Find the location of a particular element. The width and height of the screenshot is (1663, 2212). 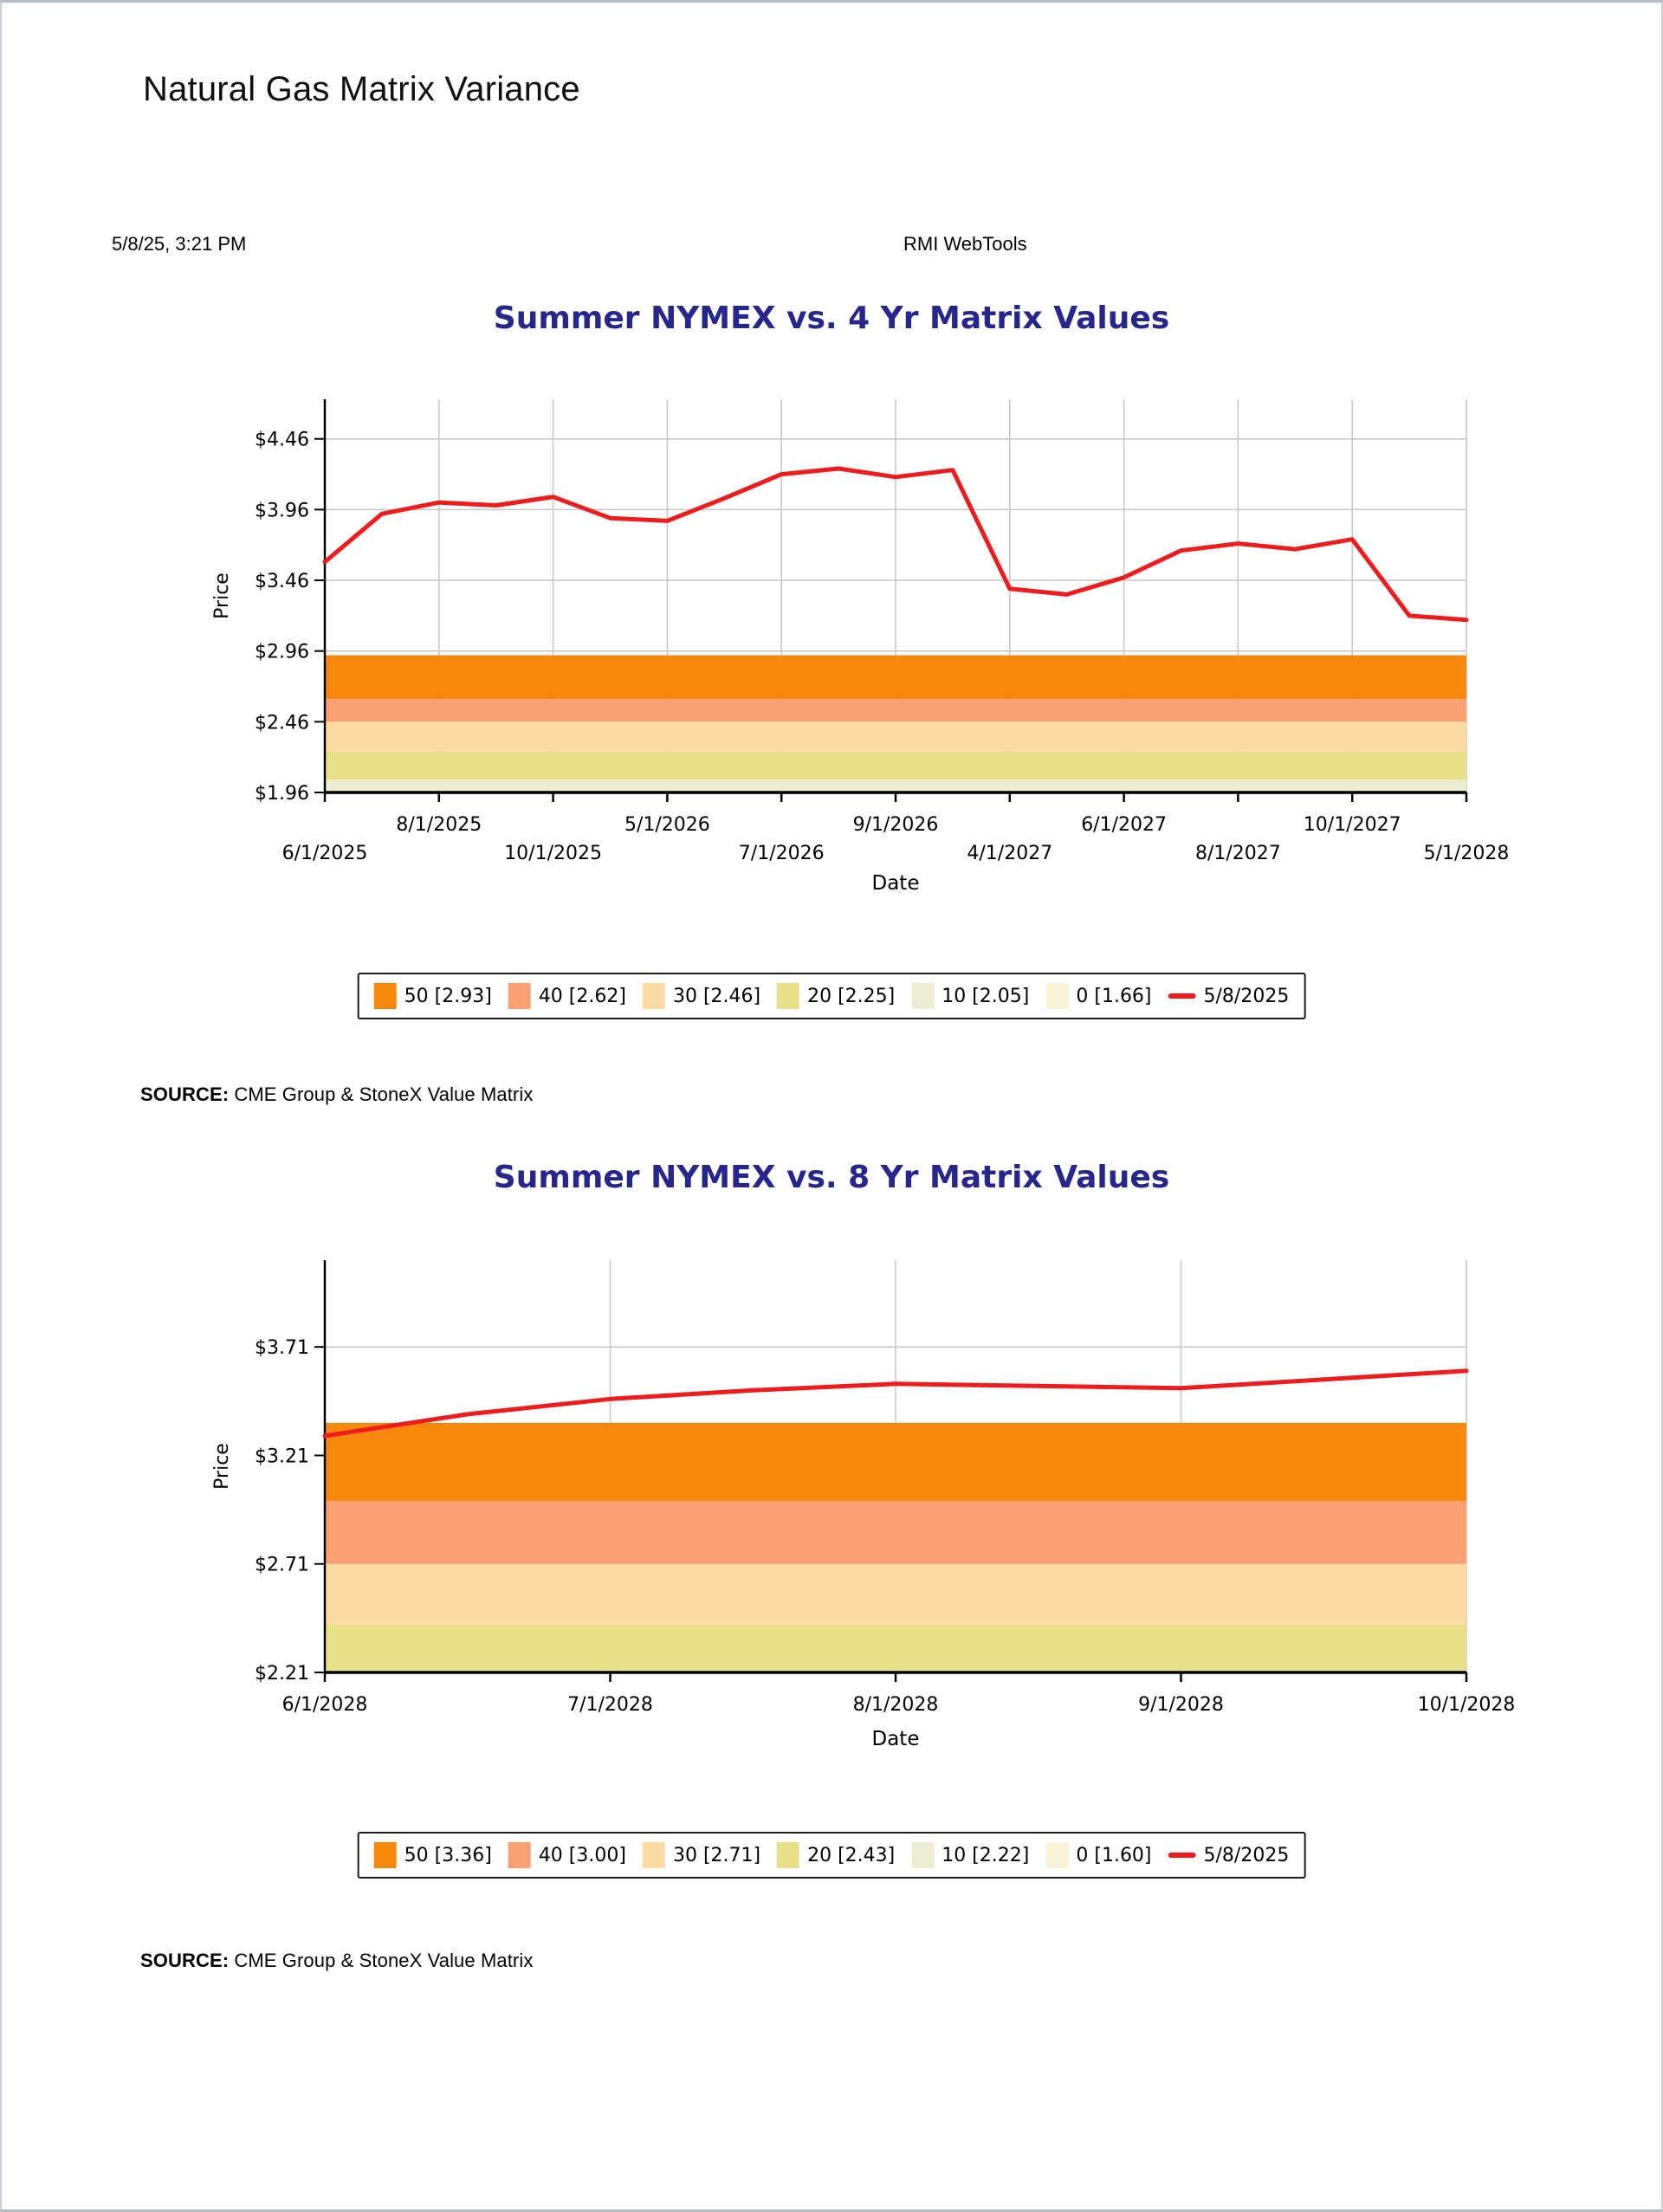

x-tick-label: 6/1/2028 is located at coordinates (325, 1705).